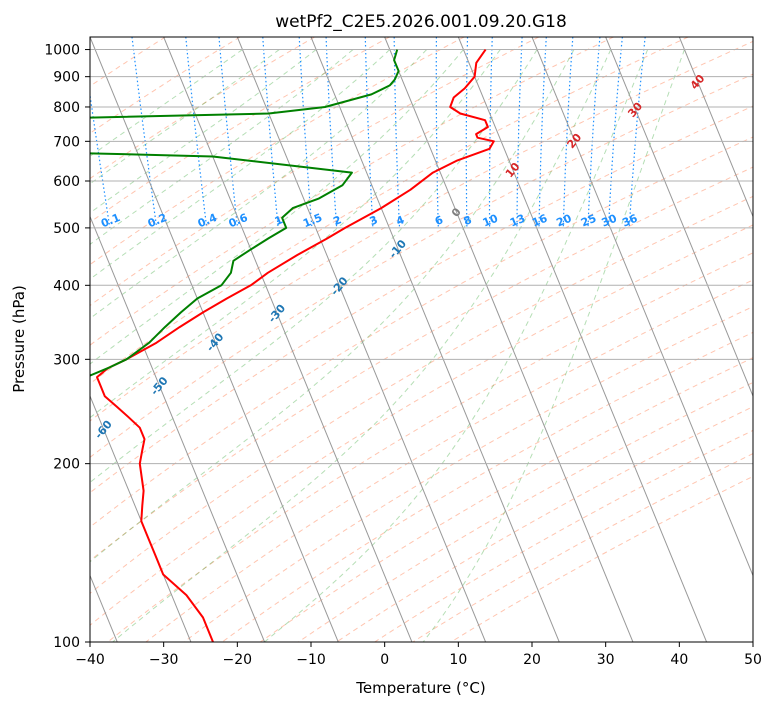 This screenshot has width=775, height=708. I want to click on y-tick-label: 600, so click(66, 182).